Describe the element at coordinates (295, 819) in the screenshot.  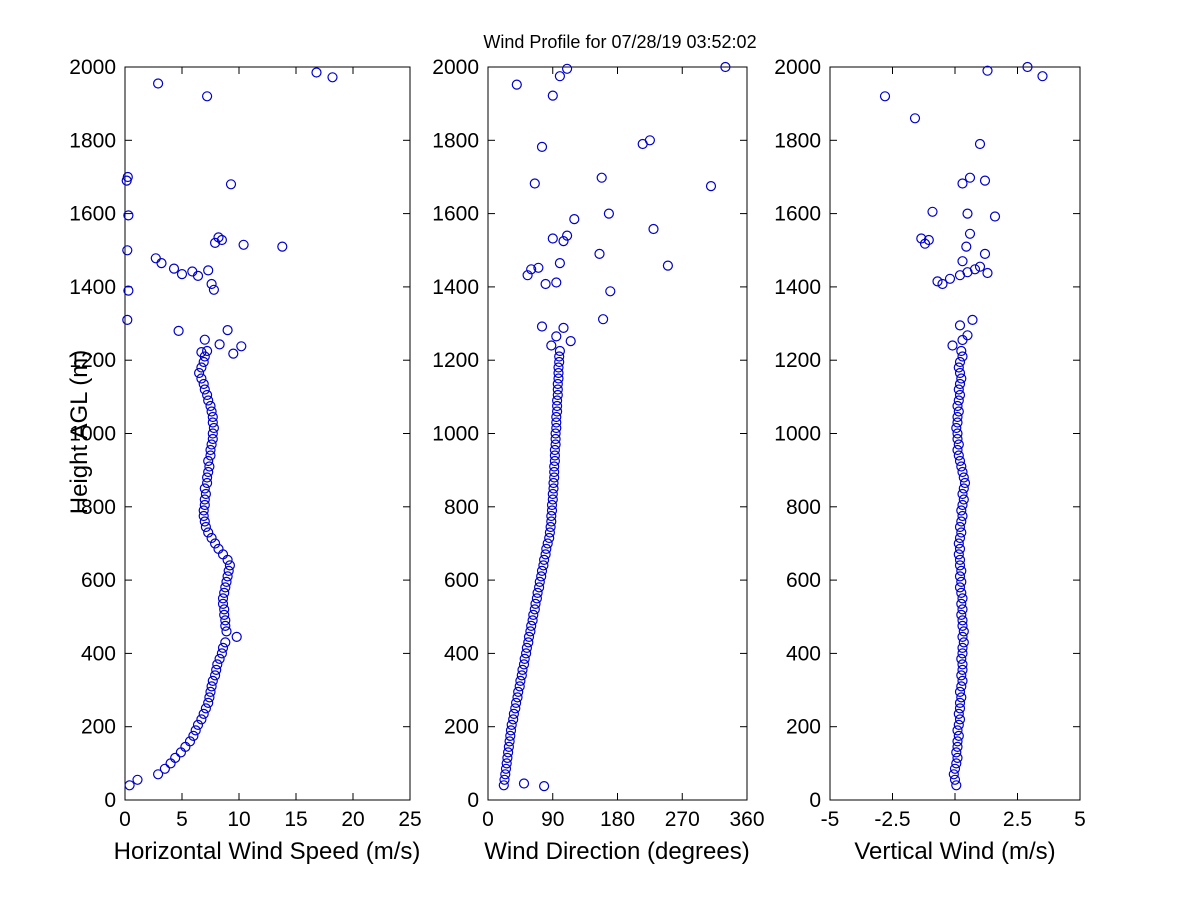
I see `x-tick-label: 15` at that location.